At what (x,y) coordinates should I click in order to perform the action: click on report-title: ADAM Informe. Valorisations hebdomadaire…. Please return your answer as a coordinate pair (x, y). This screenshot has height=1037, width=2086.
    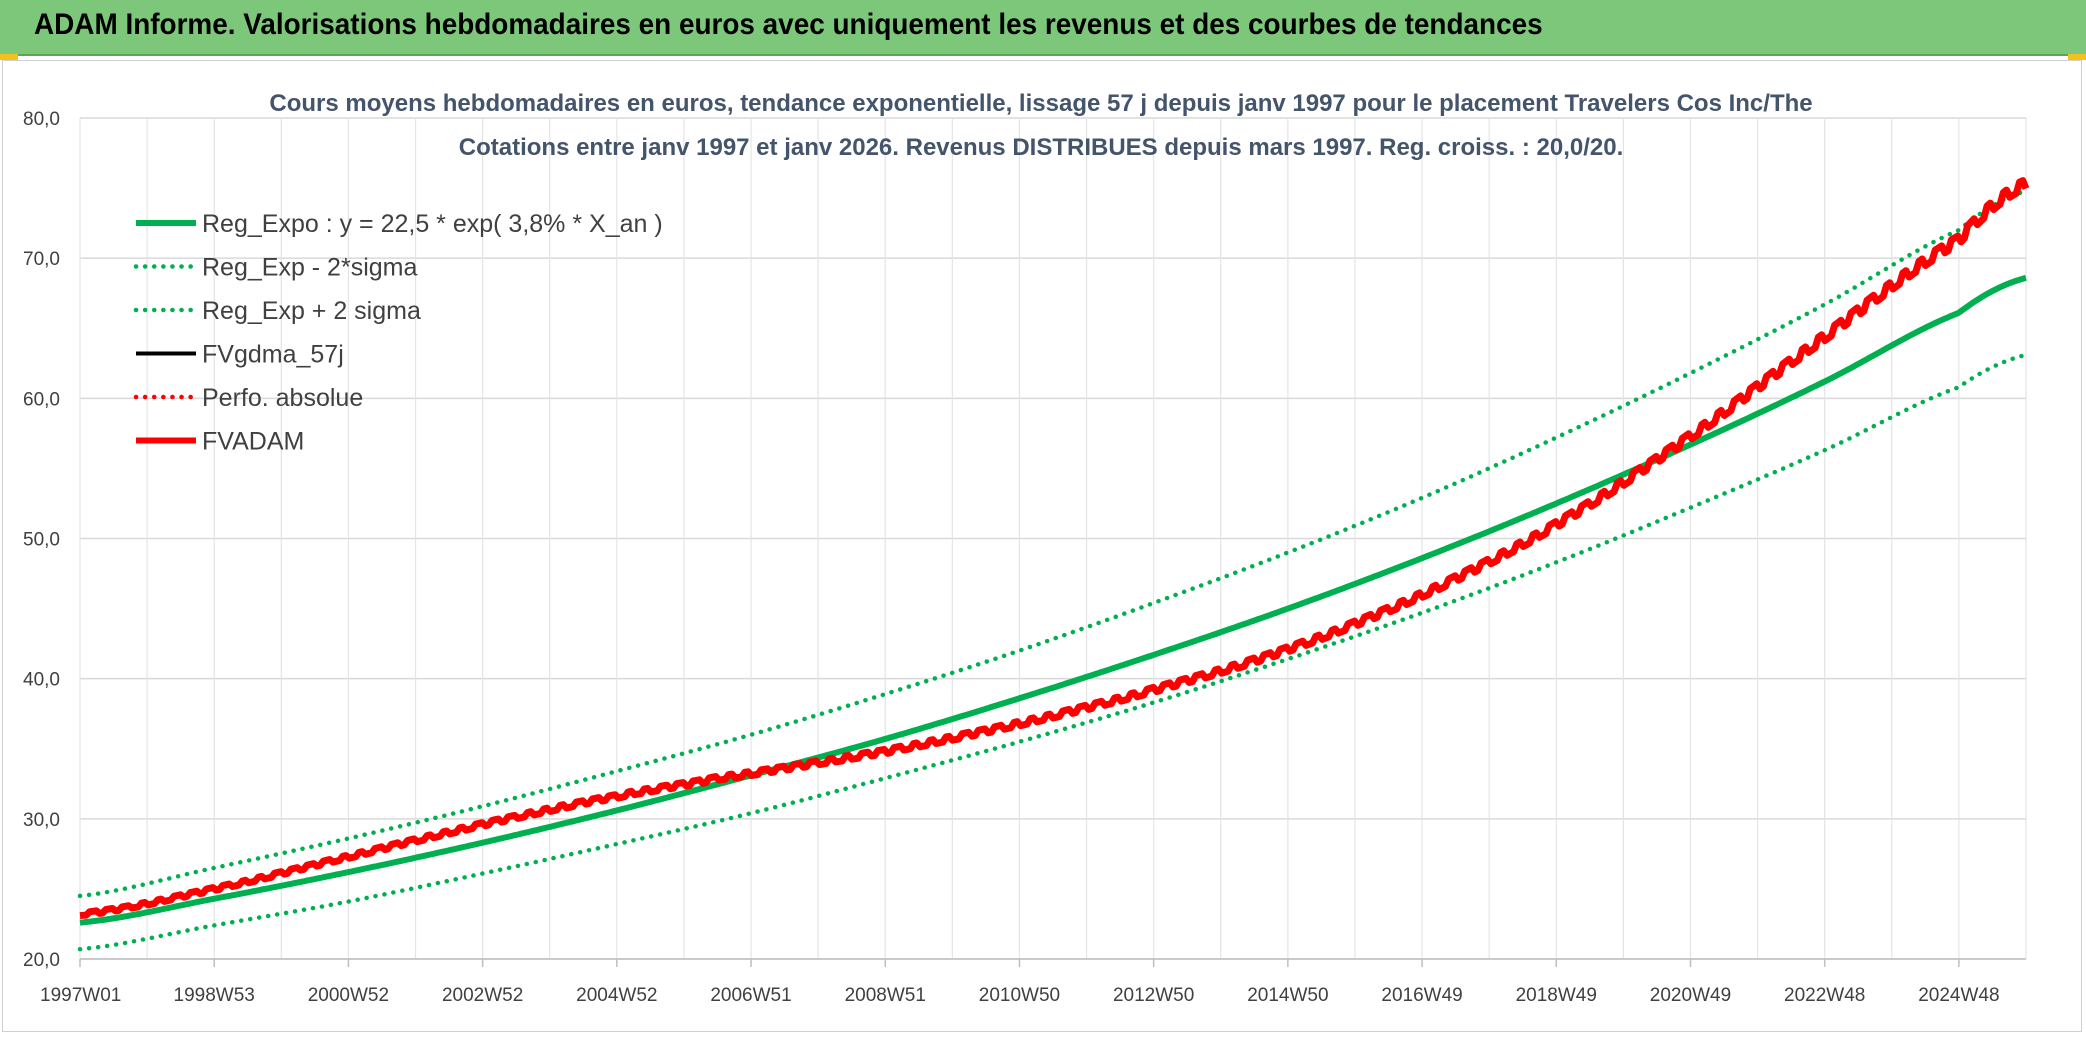
    Looking at the image, I should click on (788, 24).